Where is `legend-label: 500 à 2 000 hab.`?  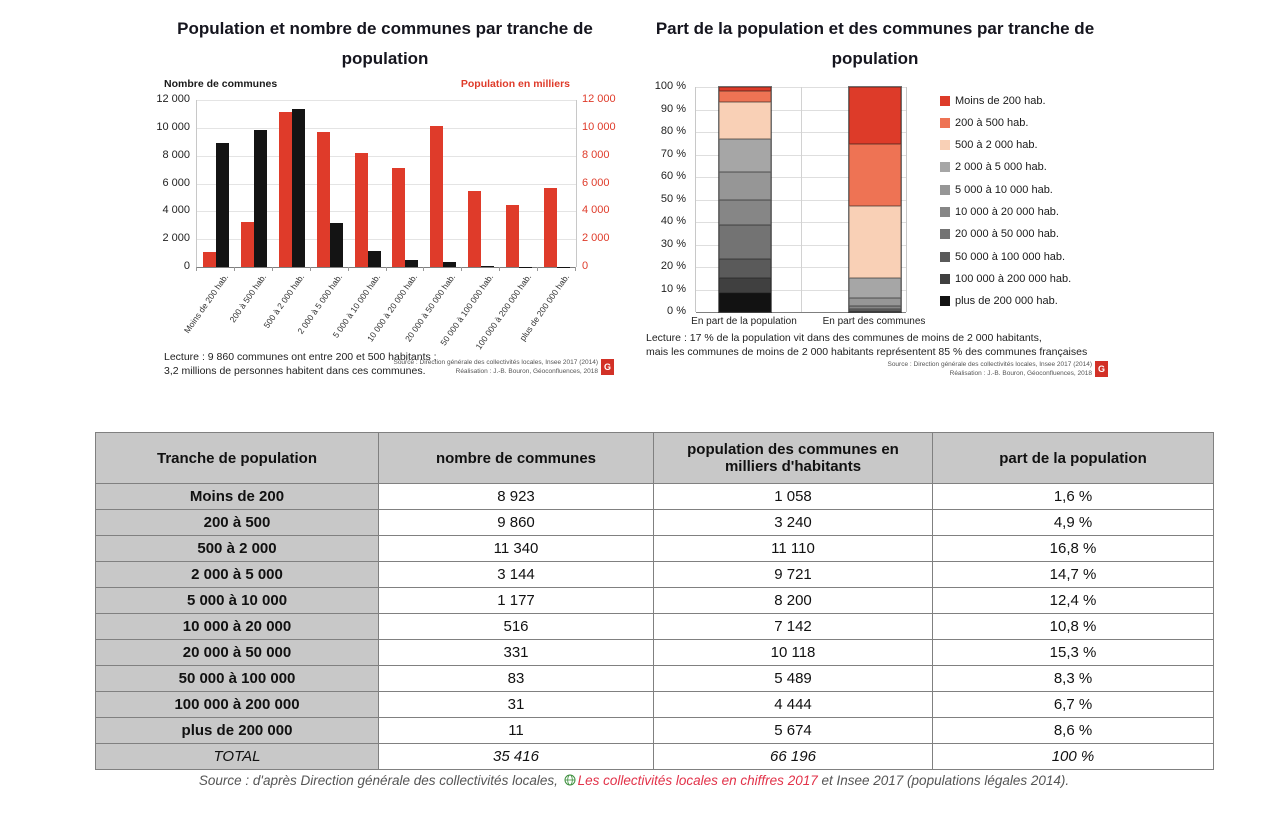
legend-label: 500 à 2 000 hab. is located at coordinates (996, 145).